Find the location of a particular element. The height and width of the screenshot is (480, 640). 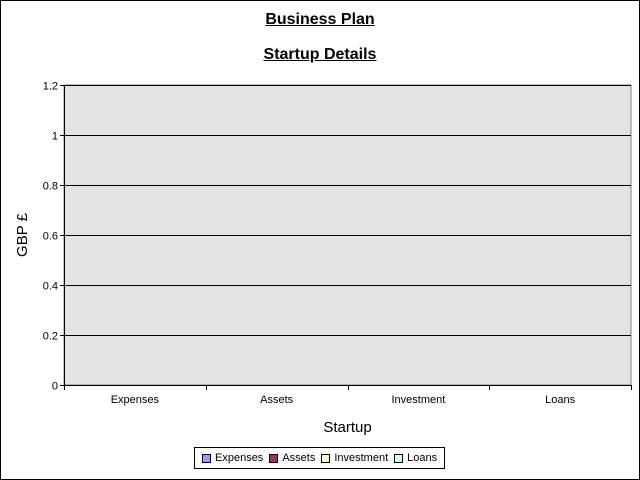

x-axis-label: Startup is located at coordinates (347, 427).